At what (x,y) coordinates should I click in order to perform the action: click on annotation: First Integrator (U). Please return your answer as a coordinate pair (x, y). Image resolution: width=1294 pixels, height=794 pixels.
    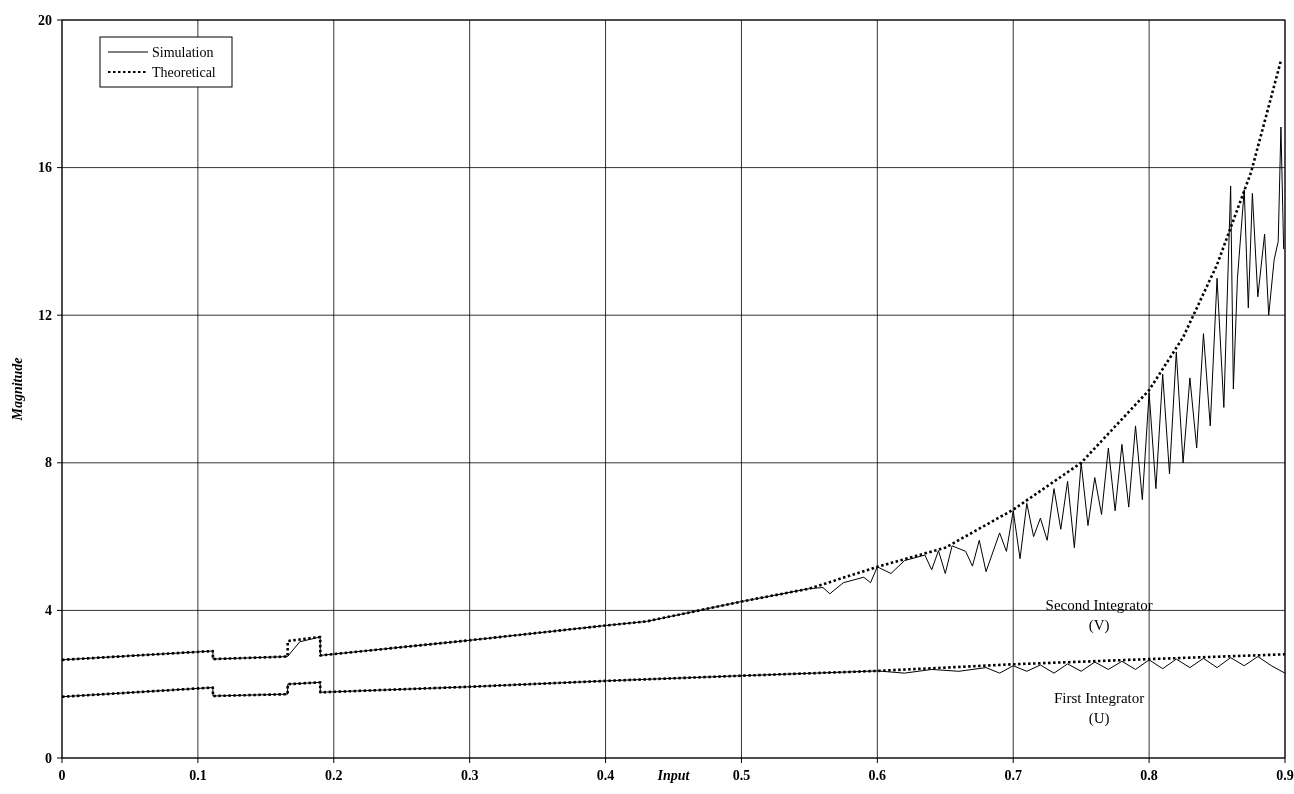
    Looking at the image, I should click on (1099, 708).